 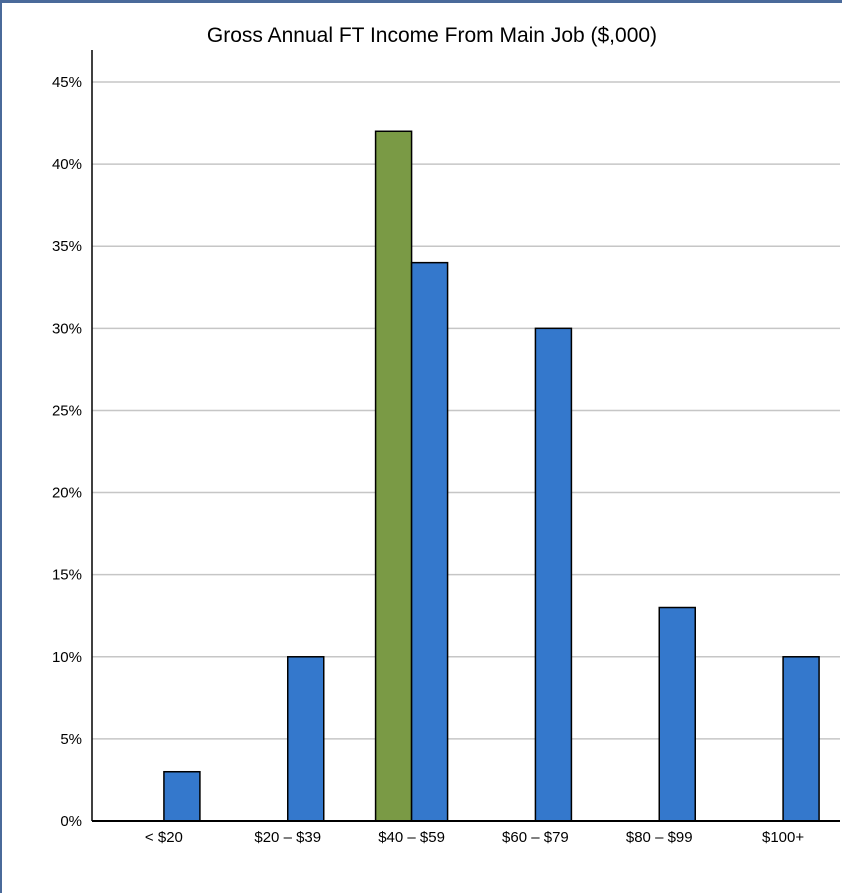 What do you see at coordinates (67, 493) in the screenshot?
I see `y-tick-label: 20%` at bounding box center [67, 493].